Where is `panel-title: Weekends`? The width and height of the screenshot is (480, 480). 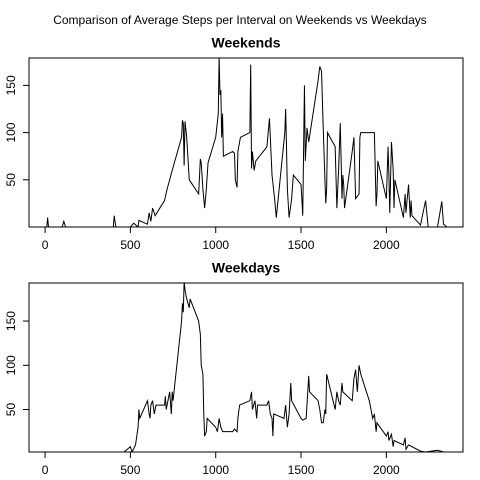
panel-title: Weekends is located at coordinates (246, 43).